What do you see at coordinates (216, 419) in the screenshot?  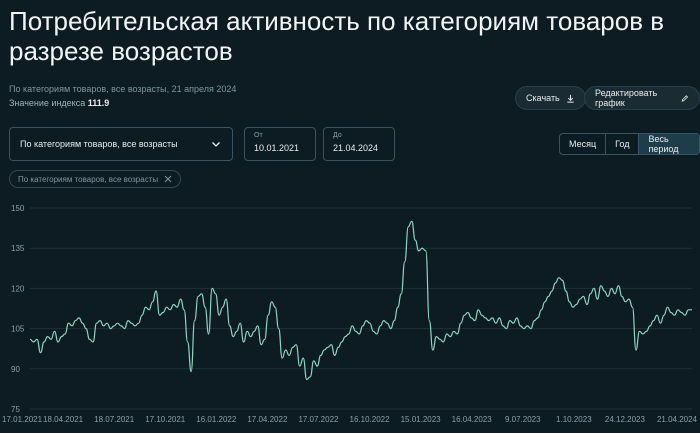 I see `x-tick-label: 16.01.2022` at bounding box center [216, 419].